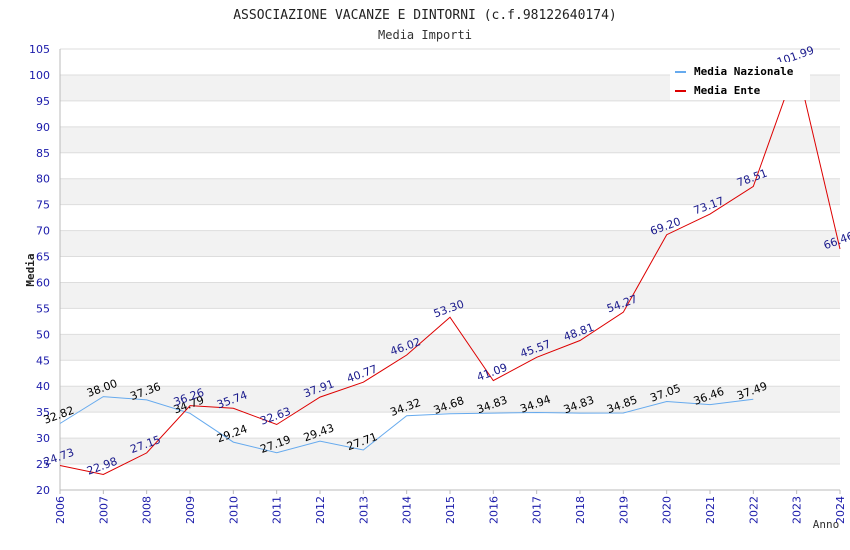  I want to click on y-tick-label: 70, so click(43, 231).